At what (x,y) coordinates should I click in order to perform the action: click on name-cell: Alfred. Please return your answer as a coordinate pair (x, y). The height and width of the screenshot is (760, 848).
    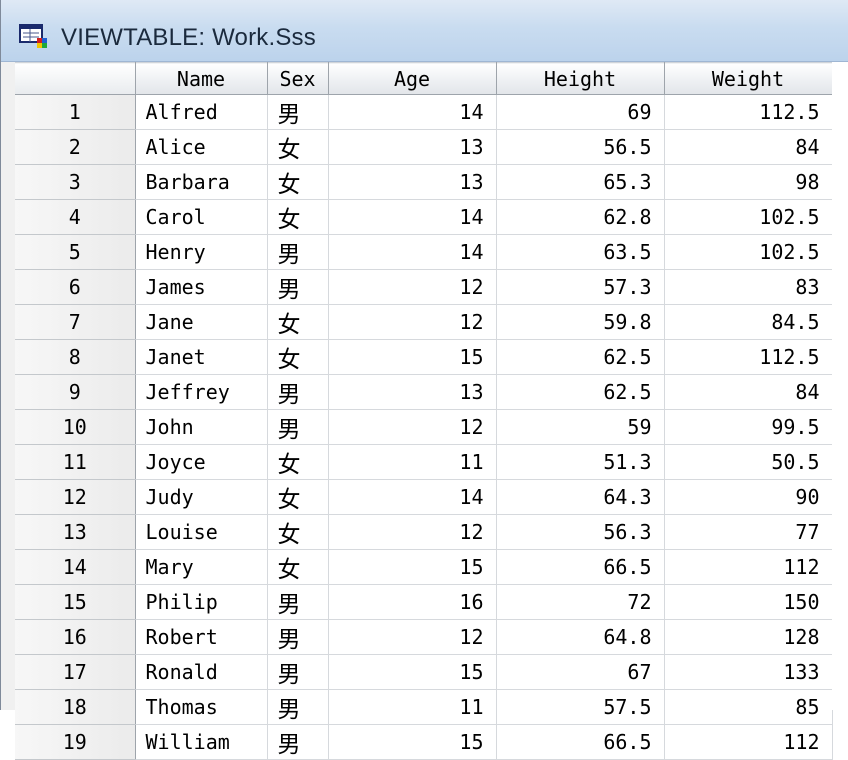
    Looking at the image, I should click on (201, 112).